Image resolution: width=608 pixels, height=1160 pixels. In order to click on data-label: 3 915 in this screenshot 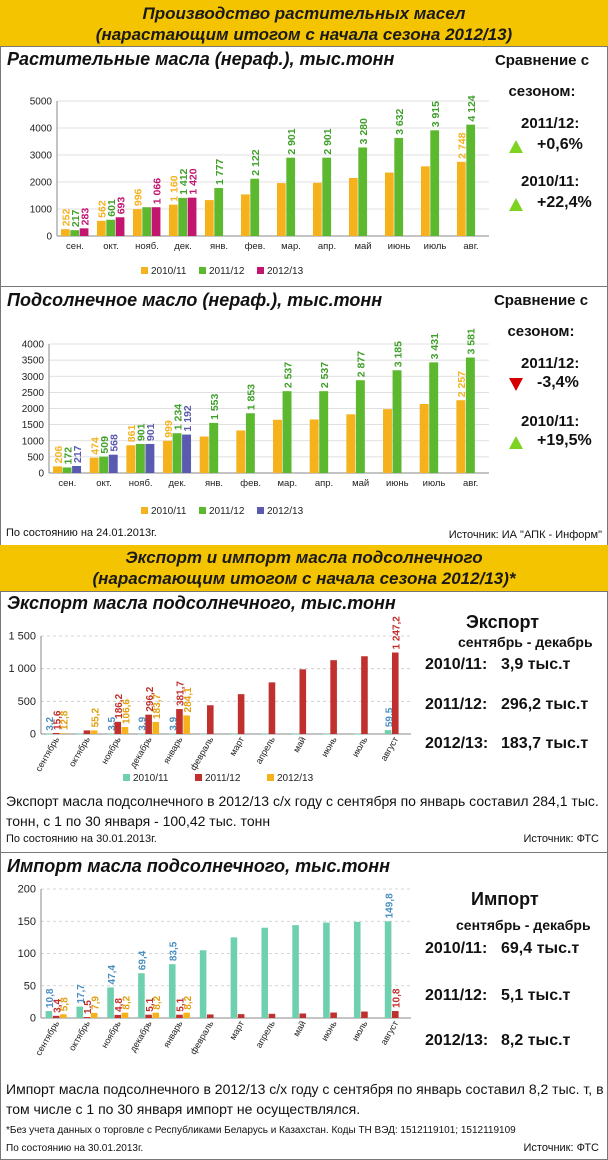, I will do `click(436, 114)`.